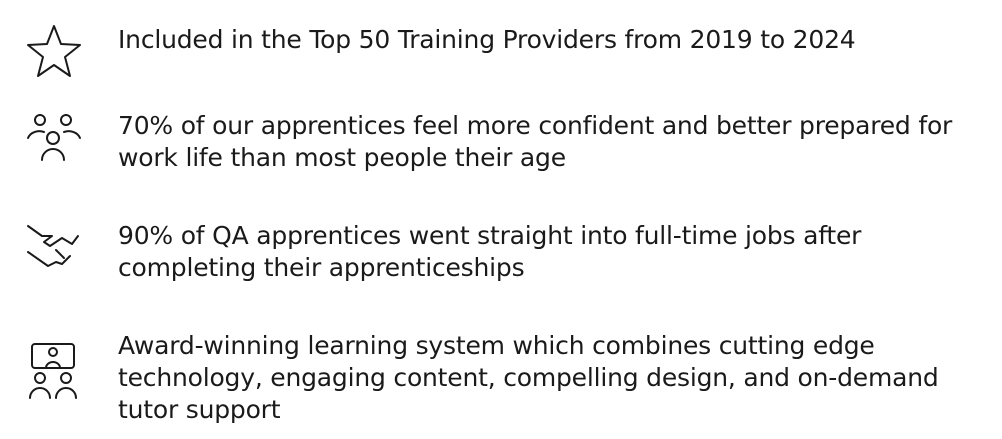 The width and height of the screenshot is (1002, 439). What do you see at coordinates (54, 137) in the screenshot?
I see `people-icon` at bounding box center [54, 137].